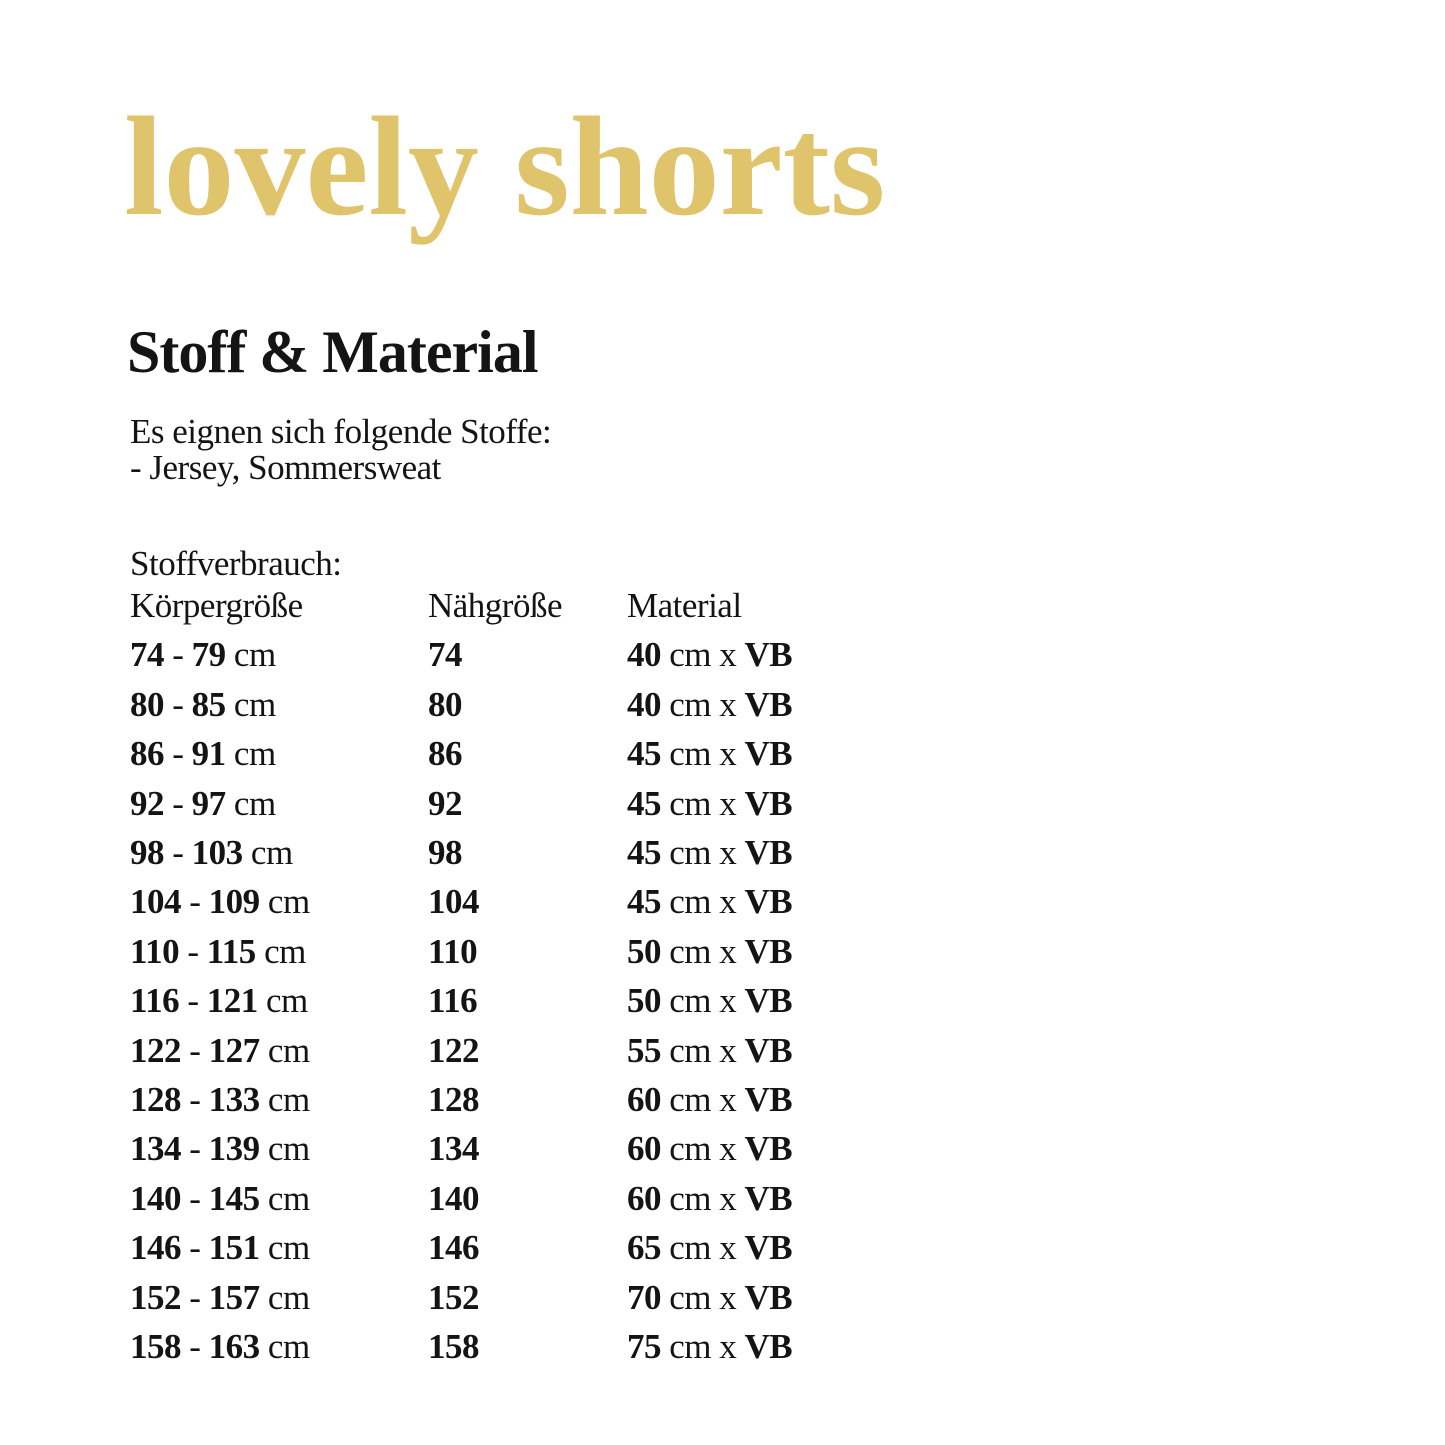 This screenshot has width=1445, height=1445. What do you see at coordinates (453, 951) in the screenshot?
I see `table-cell: 110` at bounding box center [453, 951].